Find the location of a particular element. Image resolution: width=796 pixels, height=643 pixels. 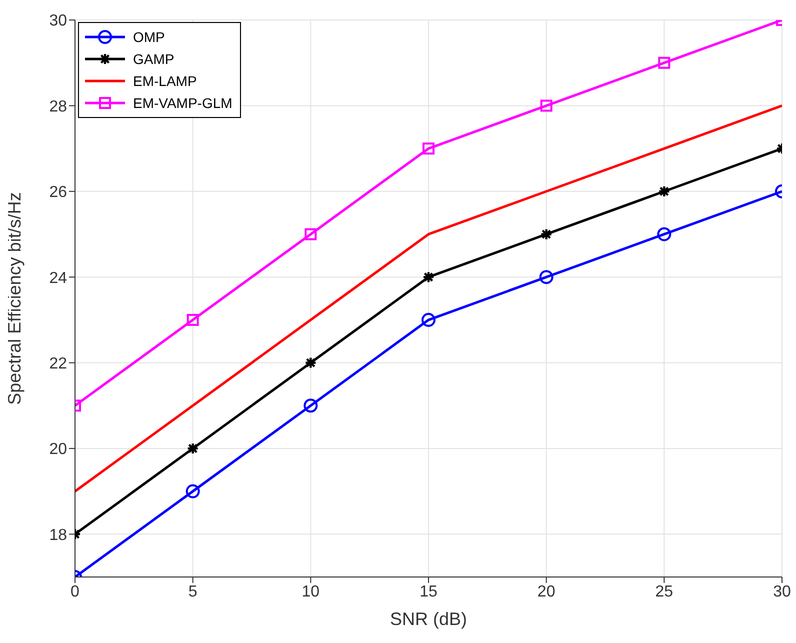

y-tick-label: 18 is located at coordinates (58, 535).